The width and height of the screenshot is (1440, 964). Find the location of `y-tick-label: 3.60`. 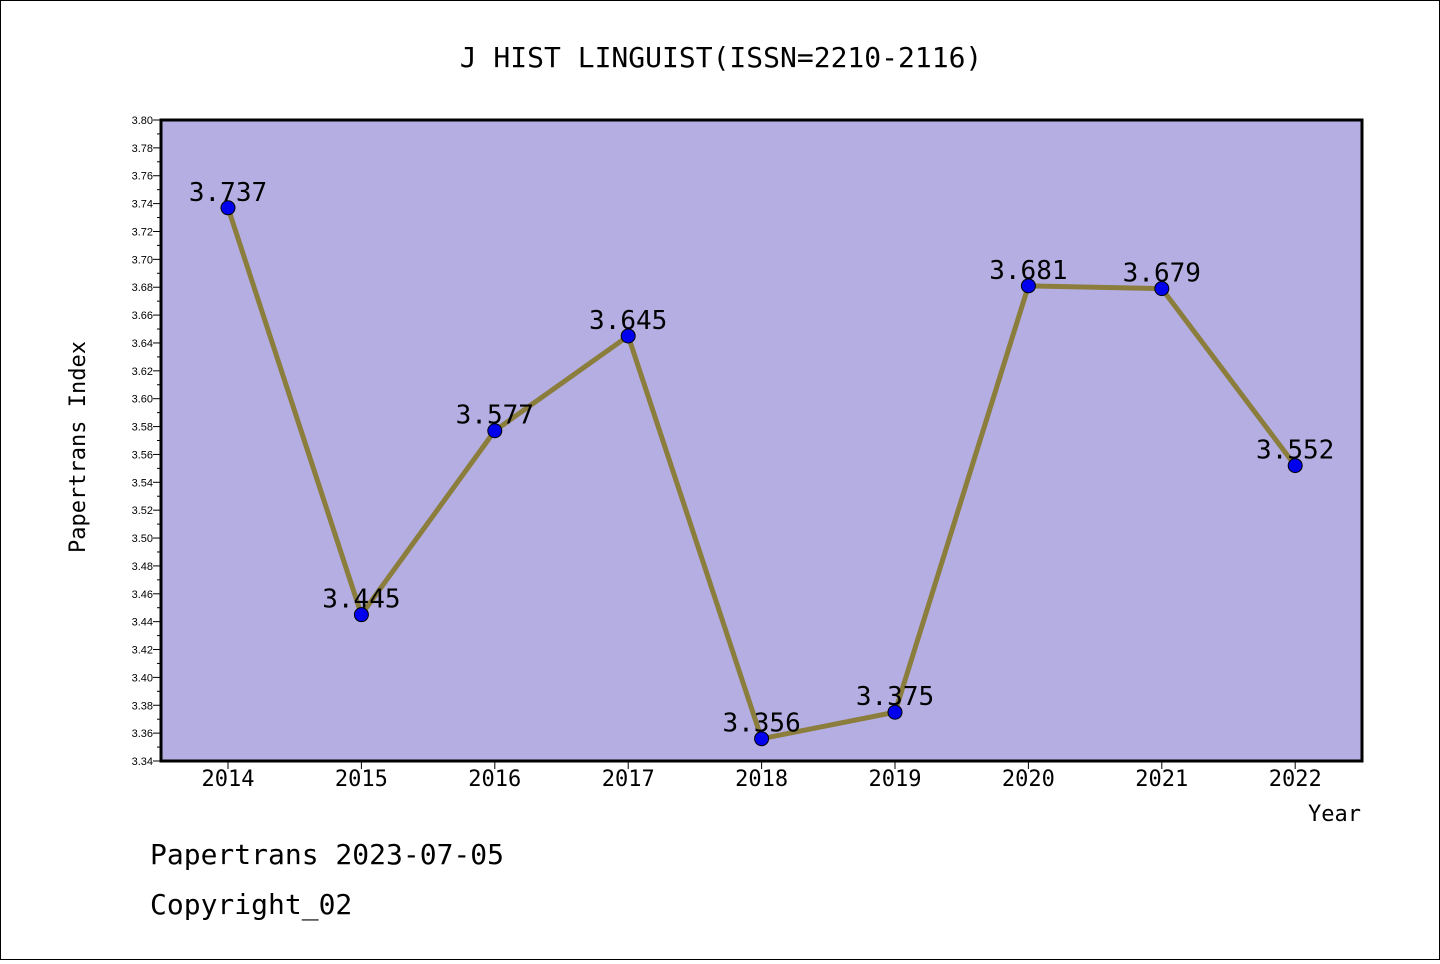

y-tick-label: 3.60 is located at coordinates (142, 400).